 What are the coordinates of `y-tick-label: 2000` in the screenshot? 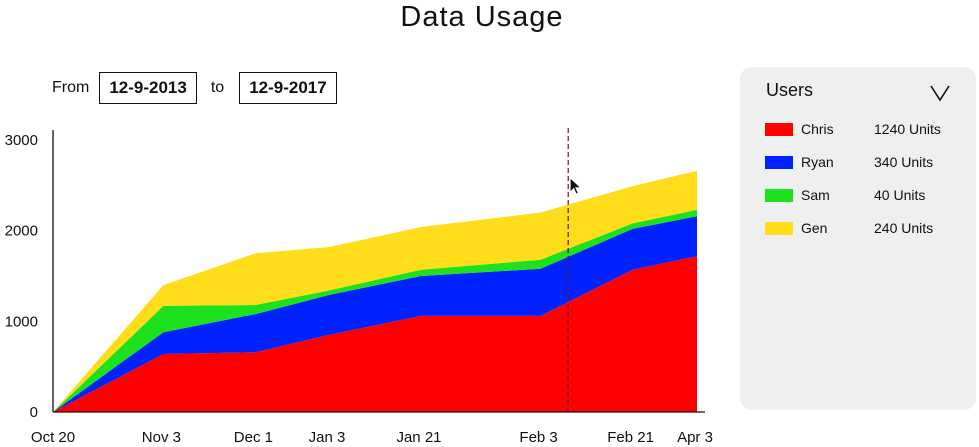 It's located at (21, 231).